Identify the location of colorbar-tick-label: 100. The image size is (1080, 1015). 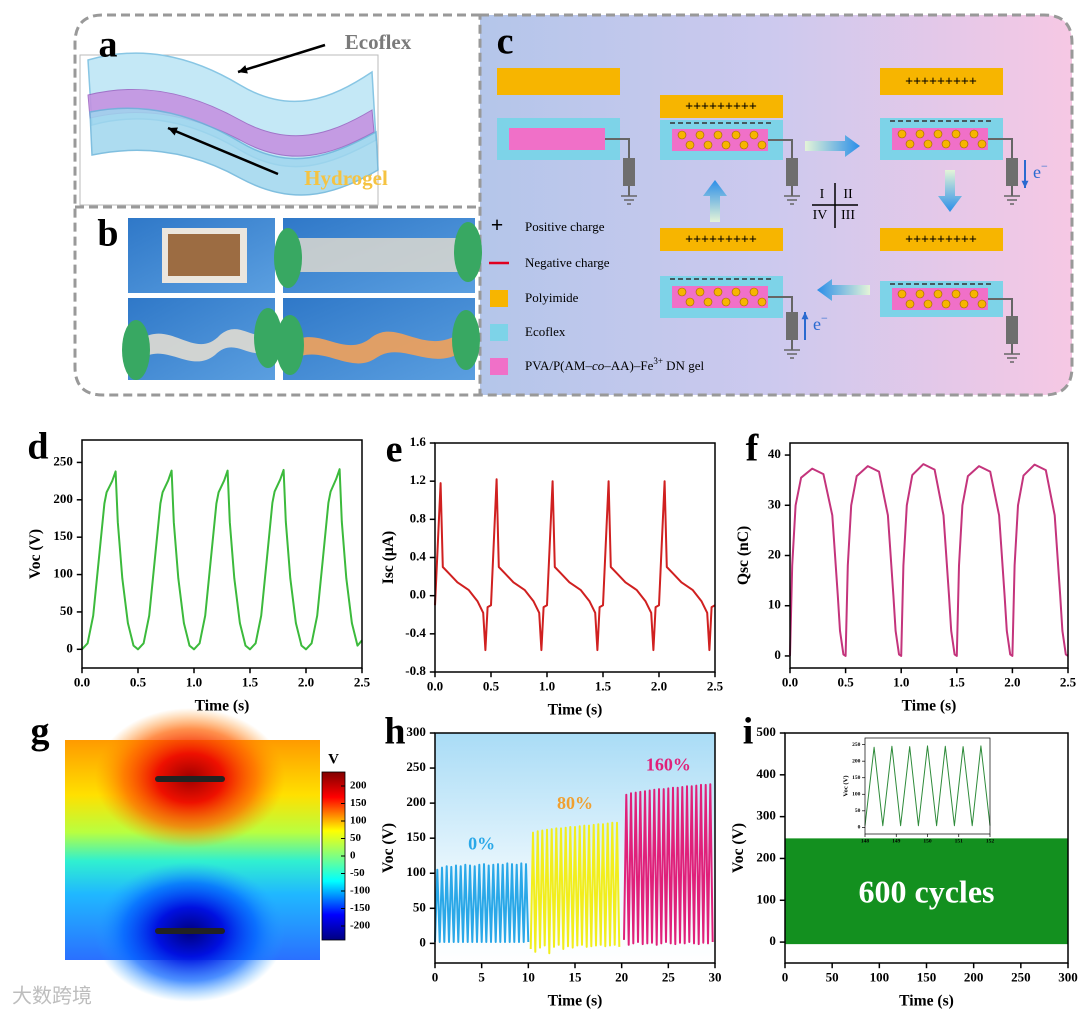
(358, 821).